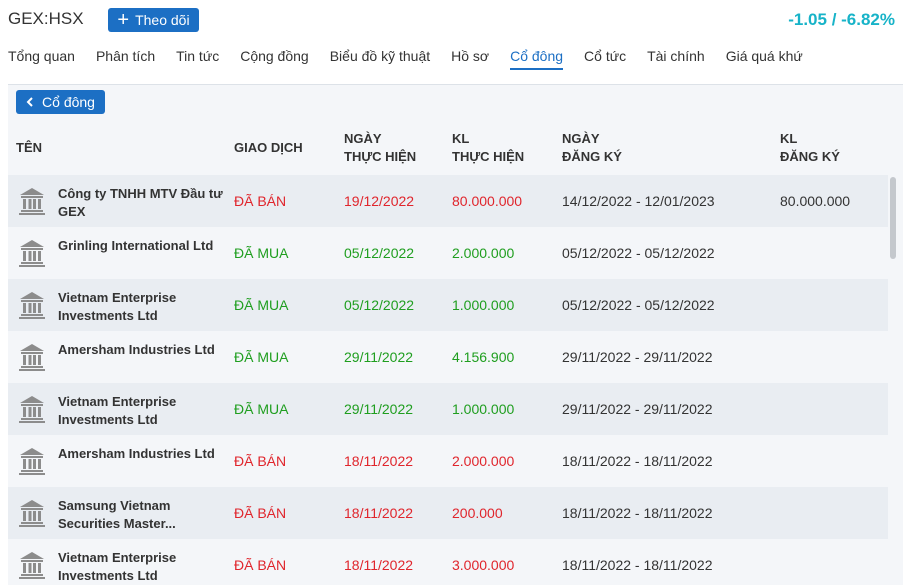 This screenshot has height=585, width=903. What do you see at coordinates (46, 18) in the screenshot?
I see `symbol: GEX:HSX` at bounding box center [46, 18].